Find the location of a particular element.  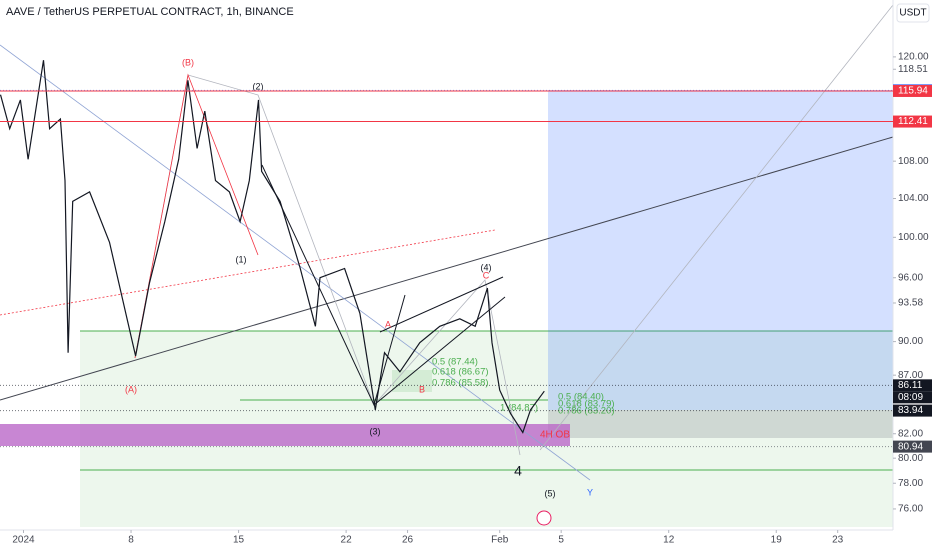

y-tick-label: 76.00 is located at coordinates (910, 509).